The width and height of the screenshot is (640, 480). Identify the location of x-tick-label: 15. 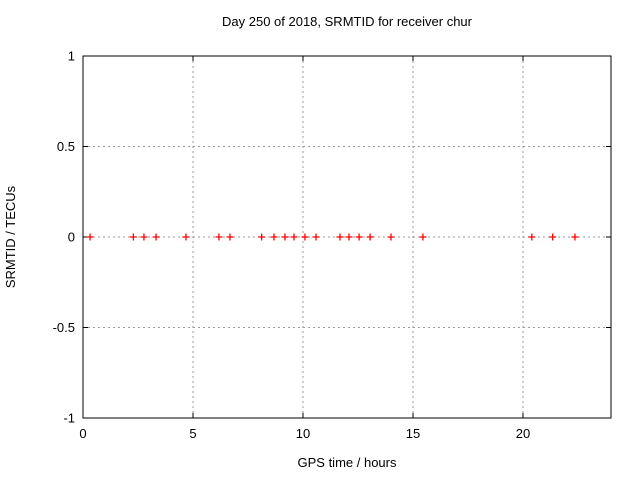
(413, 433).